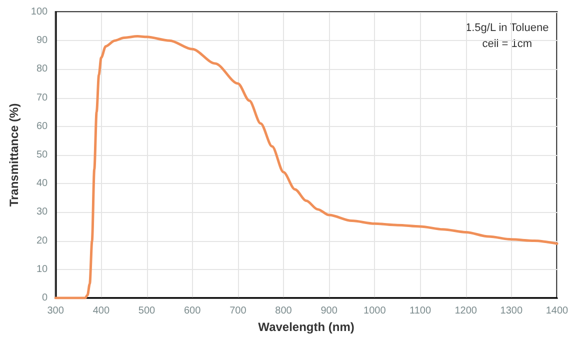 This screenshot has height=338, width=575. I want to click on y-tick-label: 20, so click(42, 240).